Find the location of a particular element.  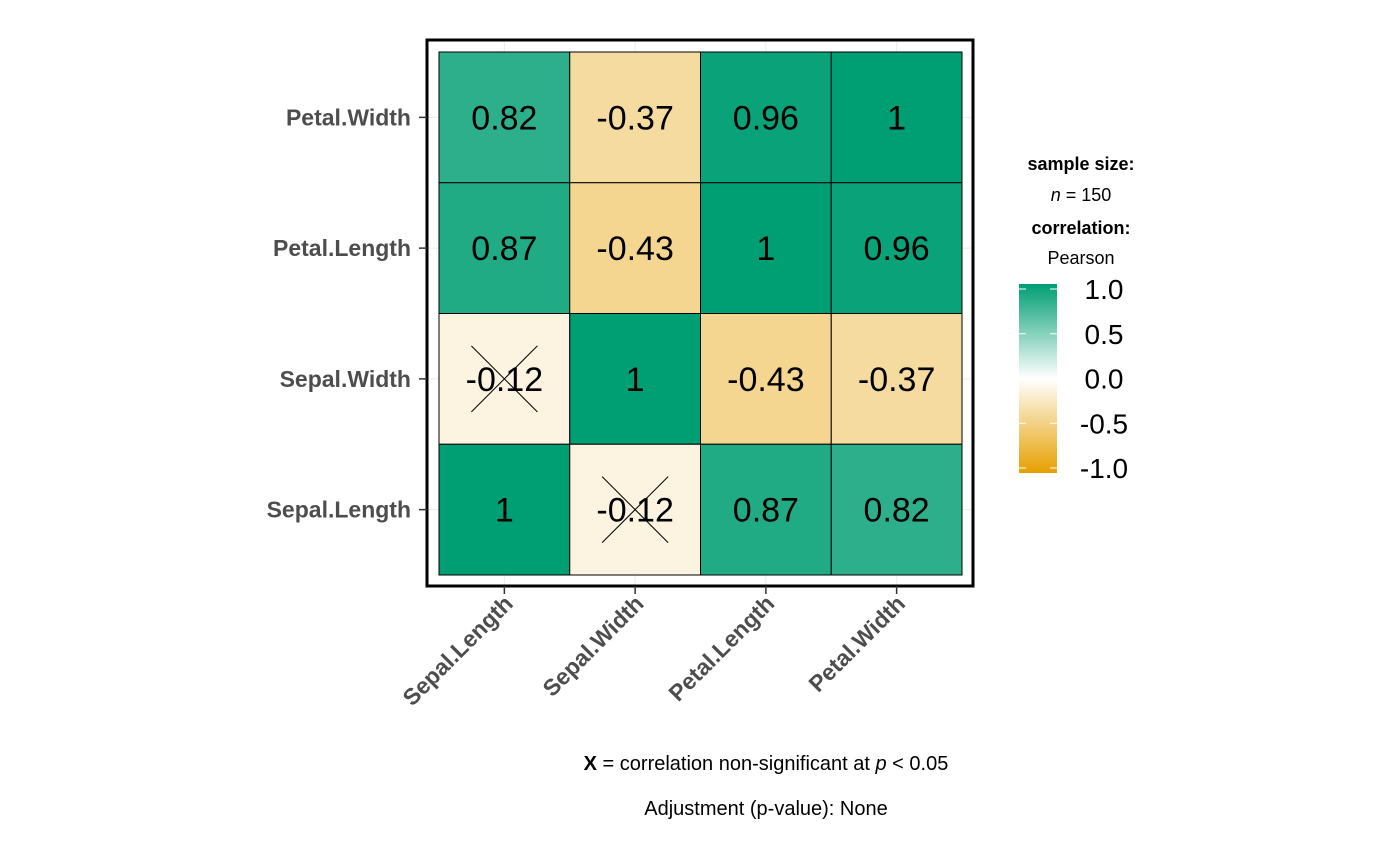

y-tick-label: Sepal.Width is located at coordinates (345, 379).